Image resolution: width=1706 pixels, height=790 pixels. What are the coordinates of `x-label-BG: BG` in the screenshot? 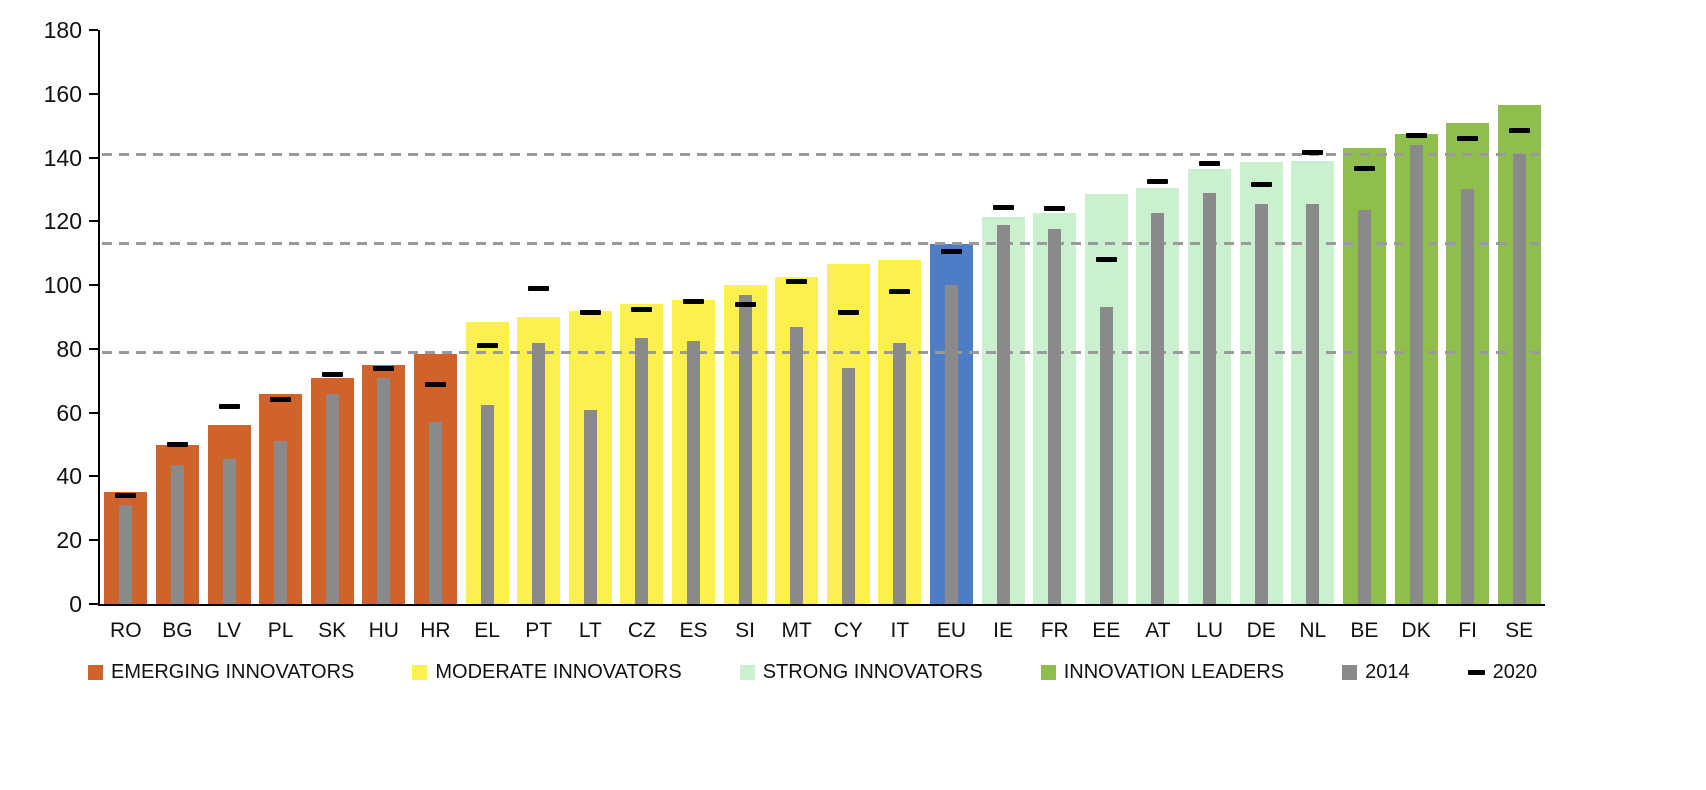 It's located at (177, 630).